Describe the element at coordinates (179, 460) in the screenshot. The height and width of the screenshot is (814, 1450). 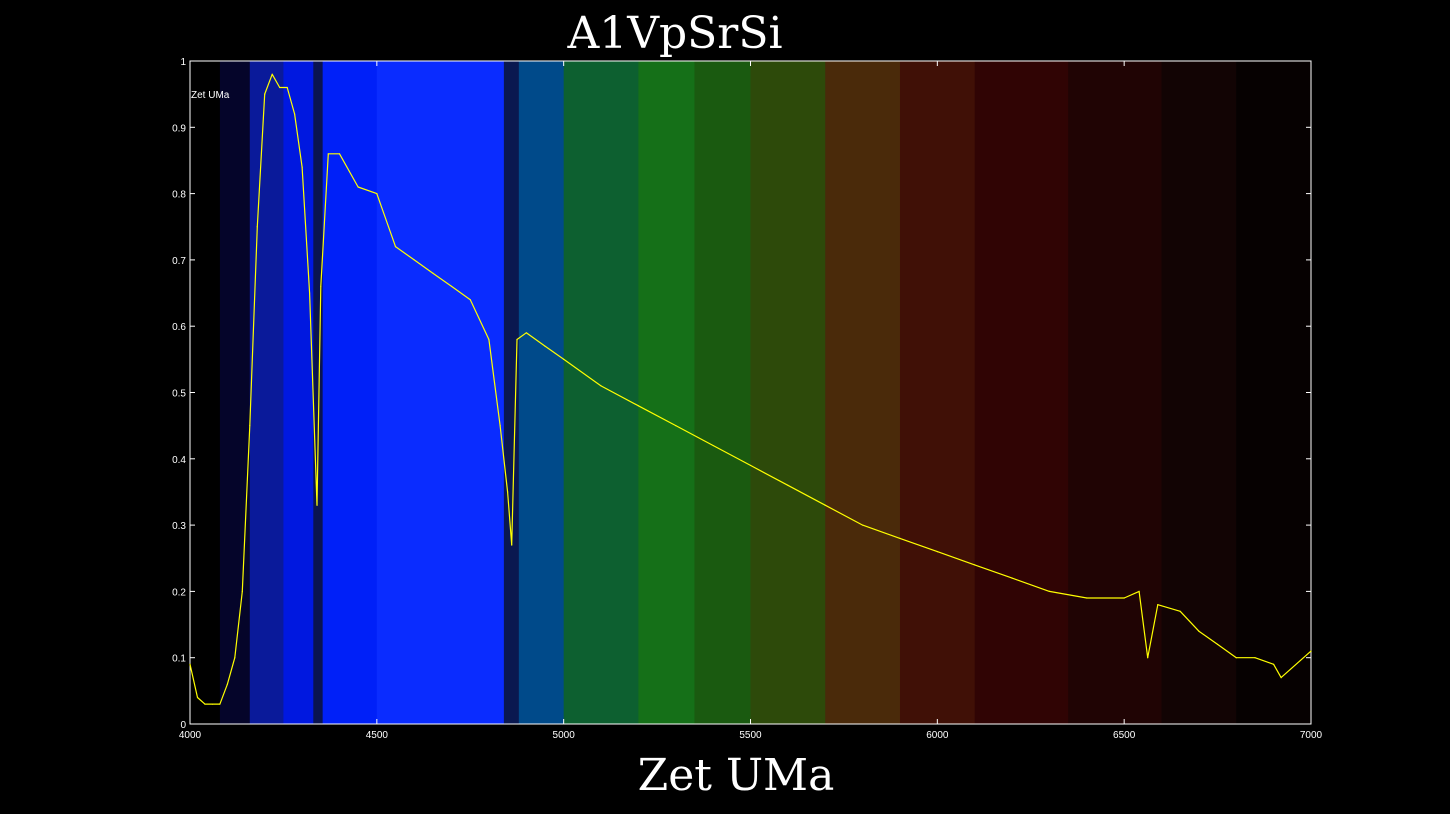
I see `y-tick-label: 0.4` at that location.